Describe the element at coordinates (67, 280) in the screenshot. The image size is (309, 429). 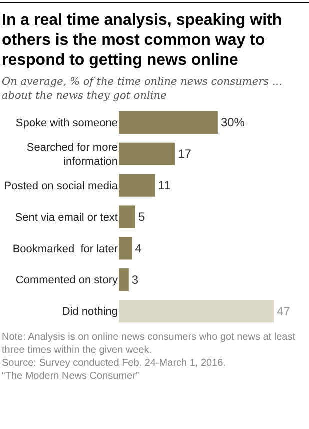
I see `y-tick-label: Commented on story` at that location.